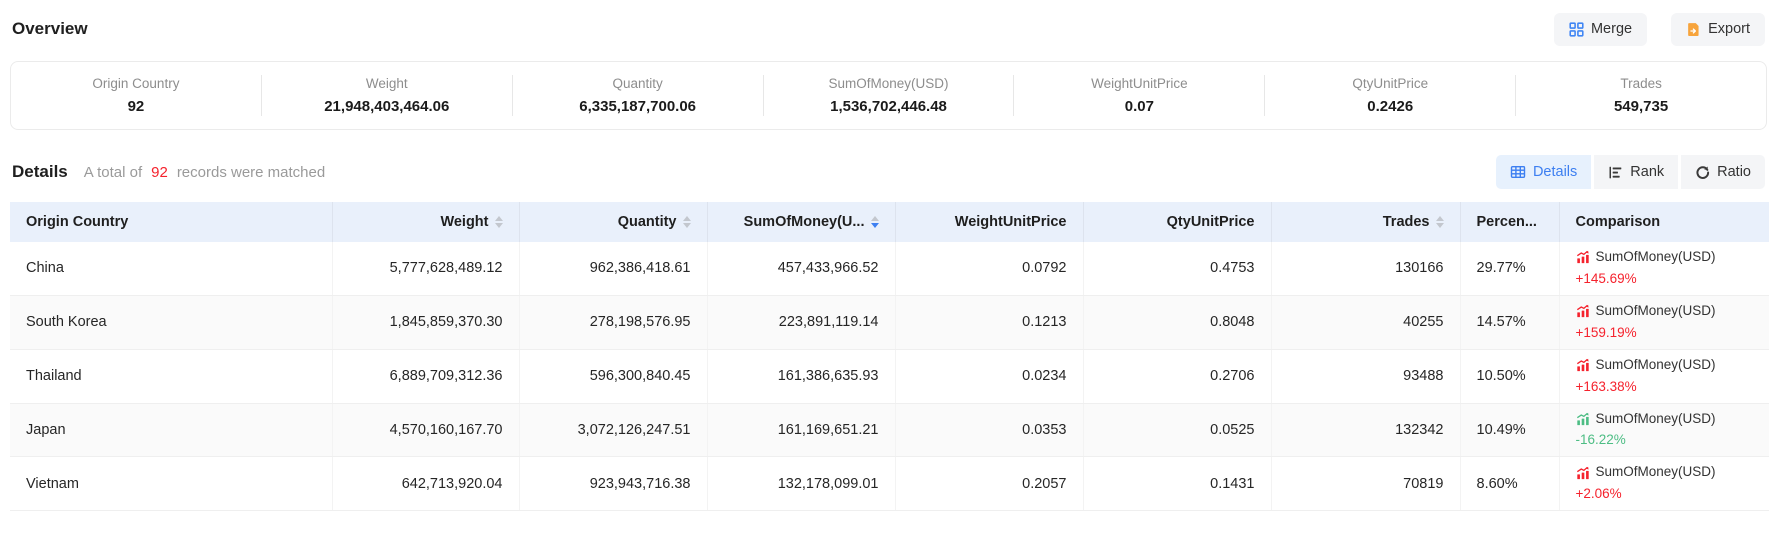  What do you see at coordinates (989, 269) in the screenshot?
I see `cell-weight-unit-price: 0.0792` at bounding box center [989, 269].